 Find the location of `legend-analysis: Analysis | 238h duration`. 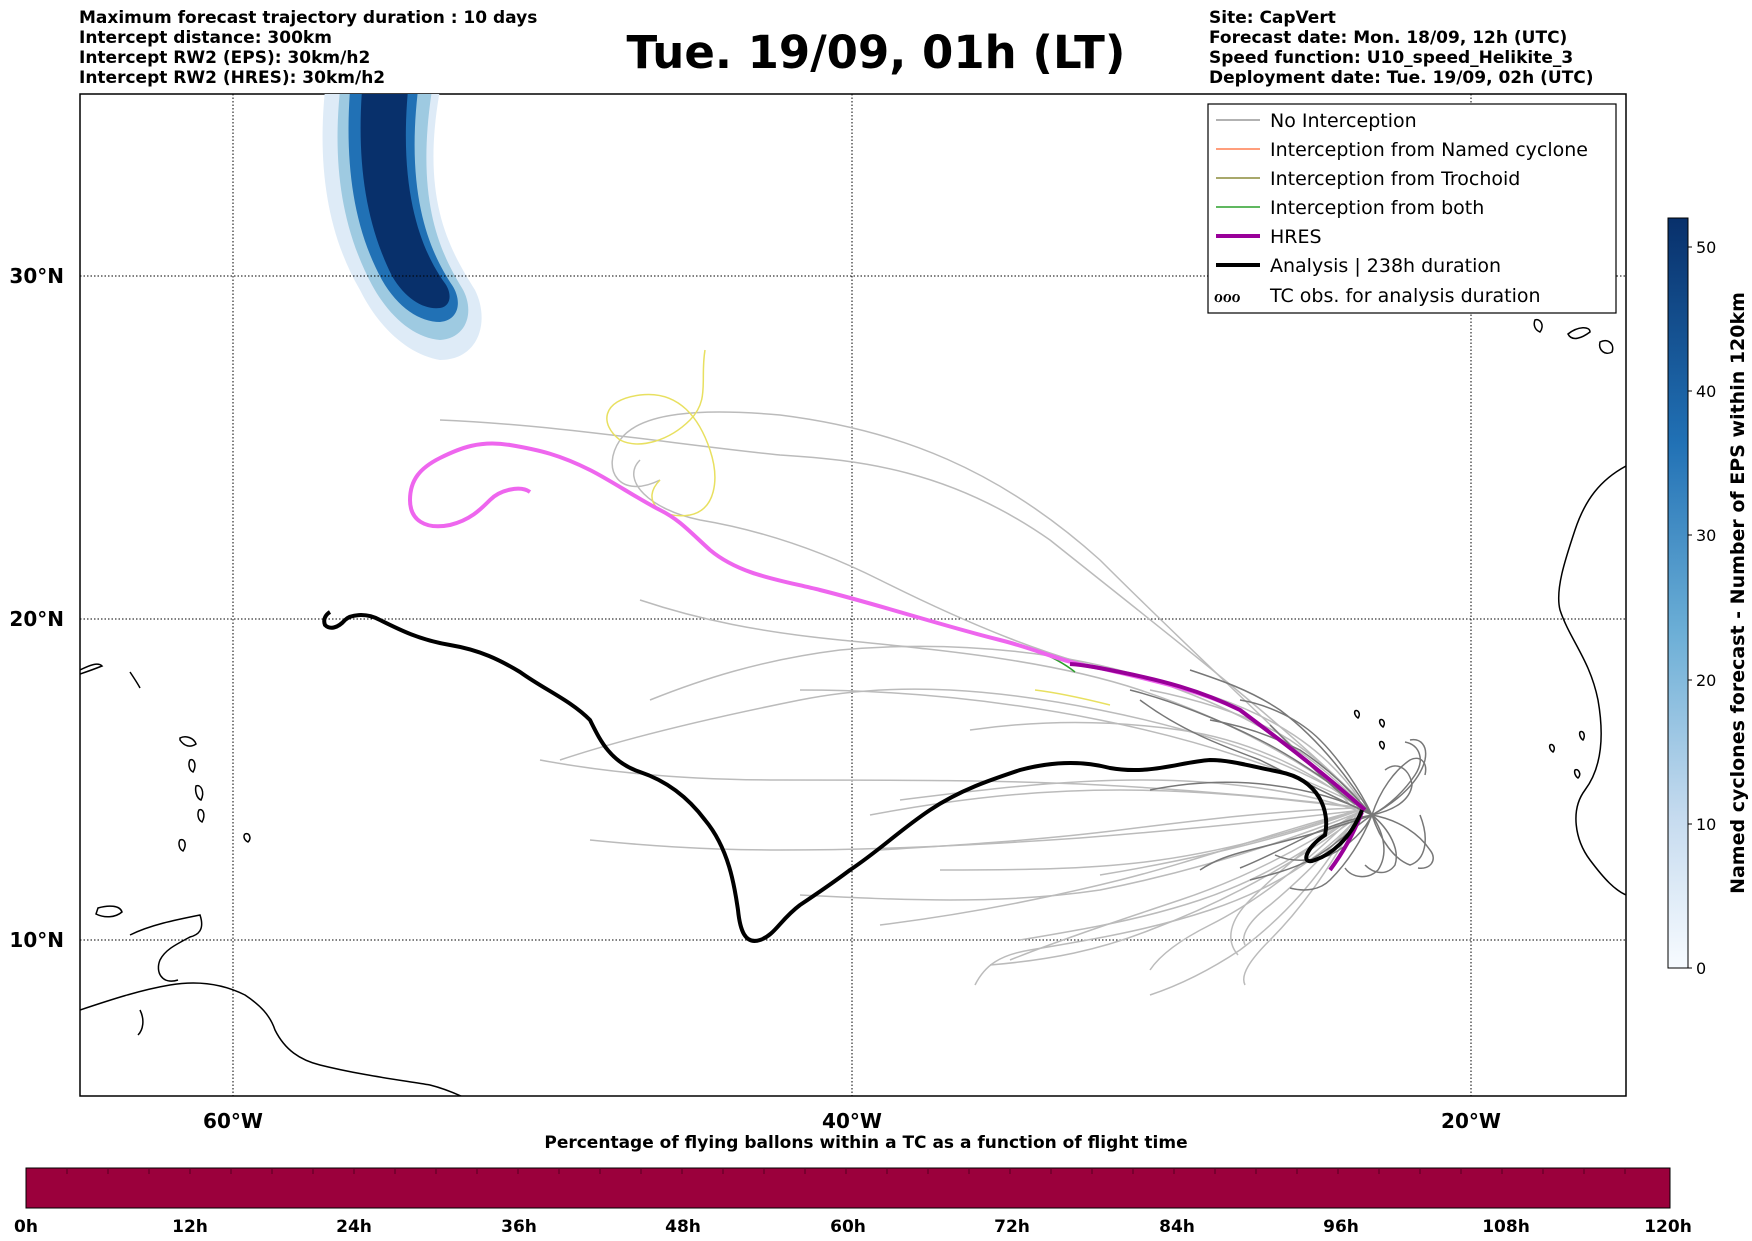

legend-analysis: Analysis | 238h duration is located at coordinates (1385, 266).